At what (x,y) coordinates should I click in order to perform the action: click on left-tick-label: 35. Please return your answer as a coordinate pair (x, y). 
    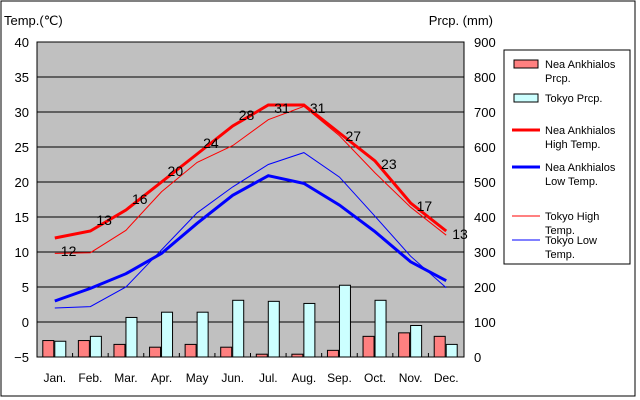
    Looking at the image, I should click on (22, 77).